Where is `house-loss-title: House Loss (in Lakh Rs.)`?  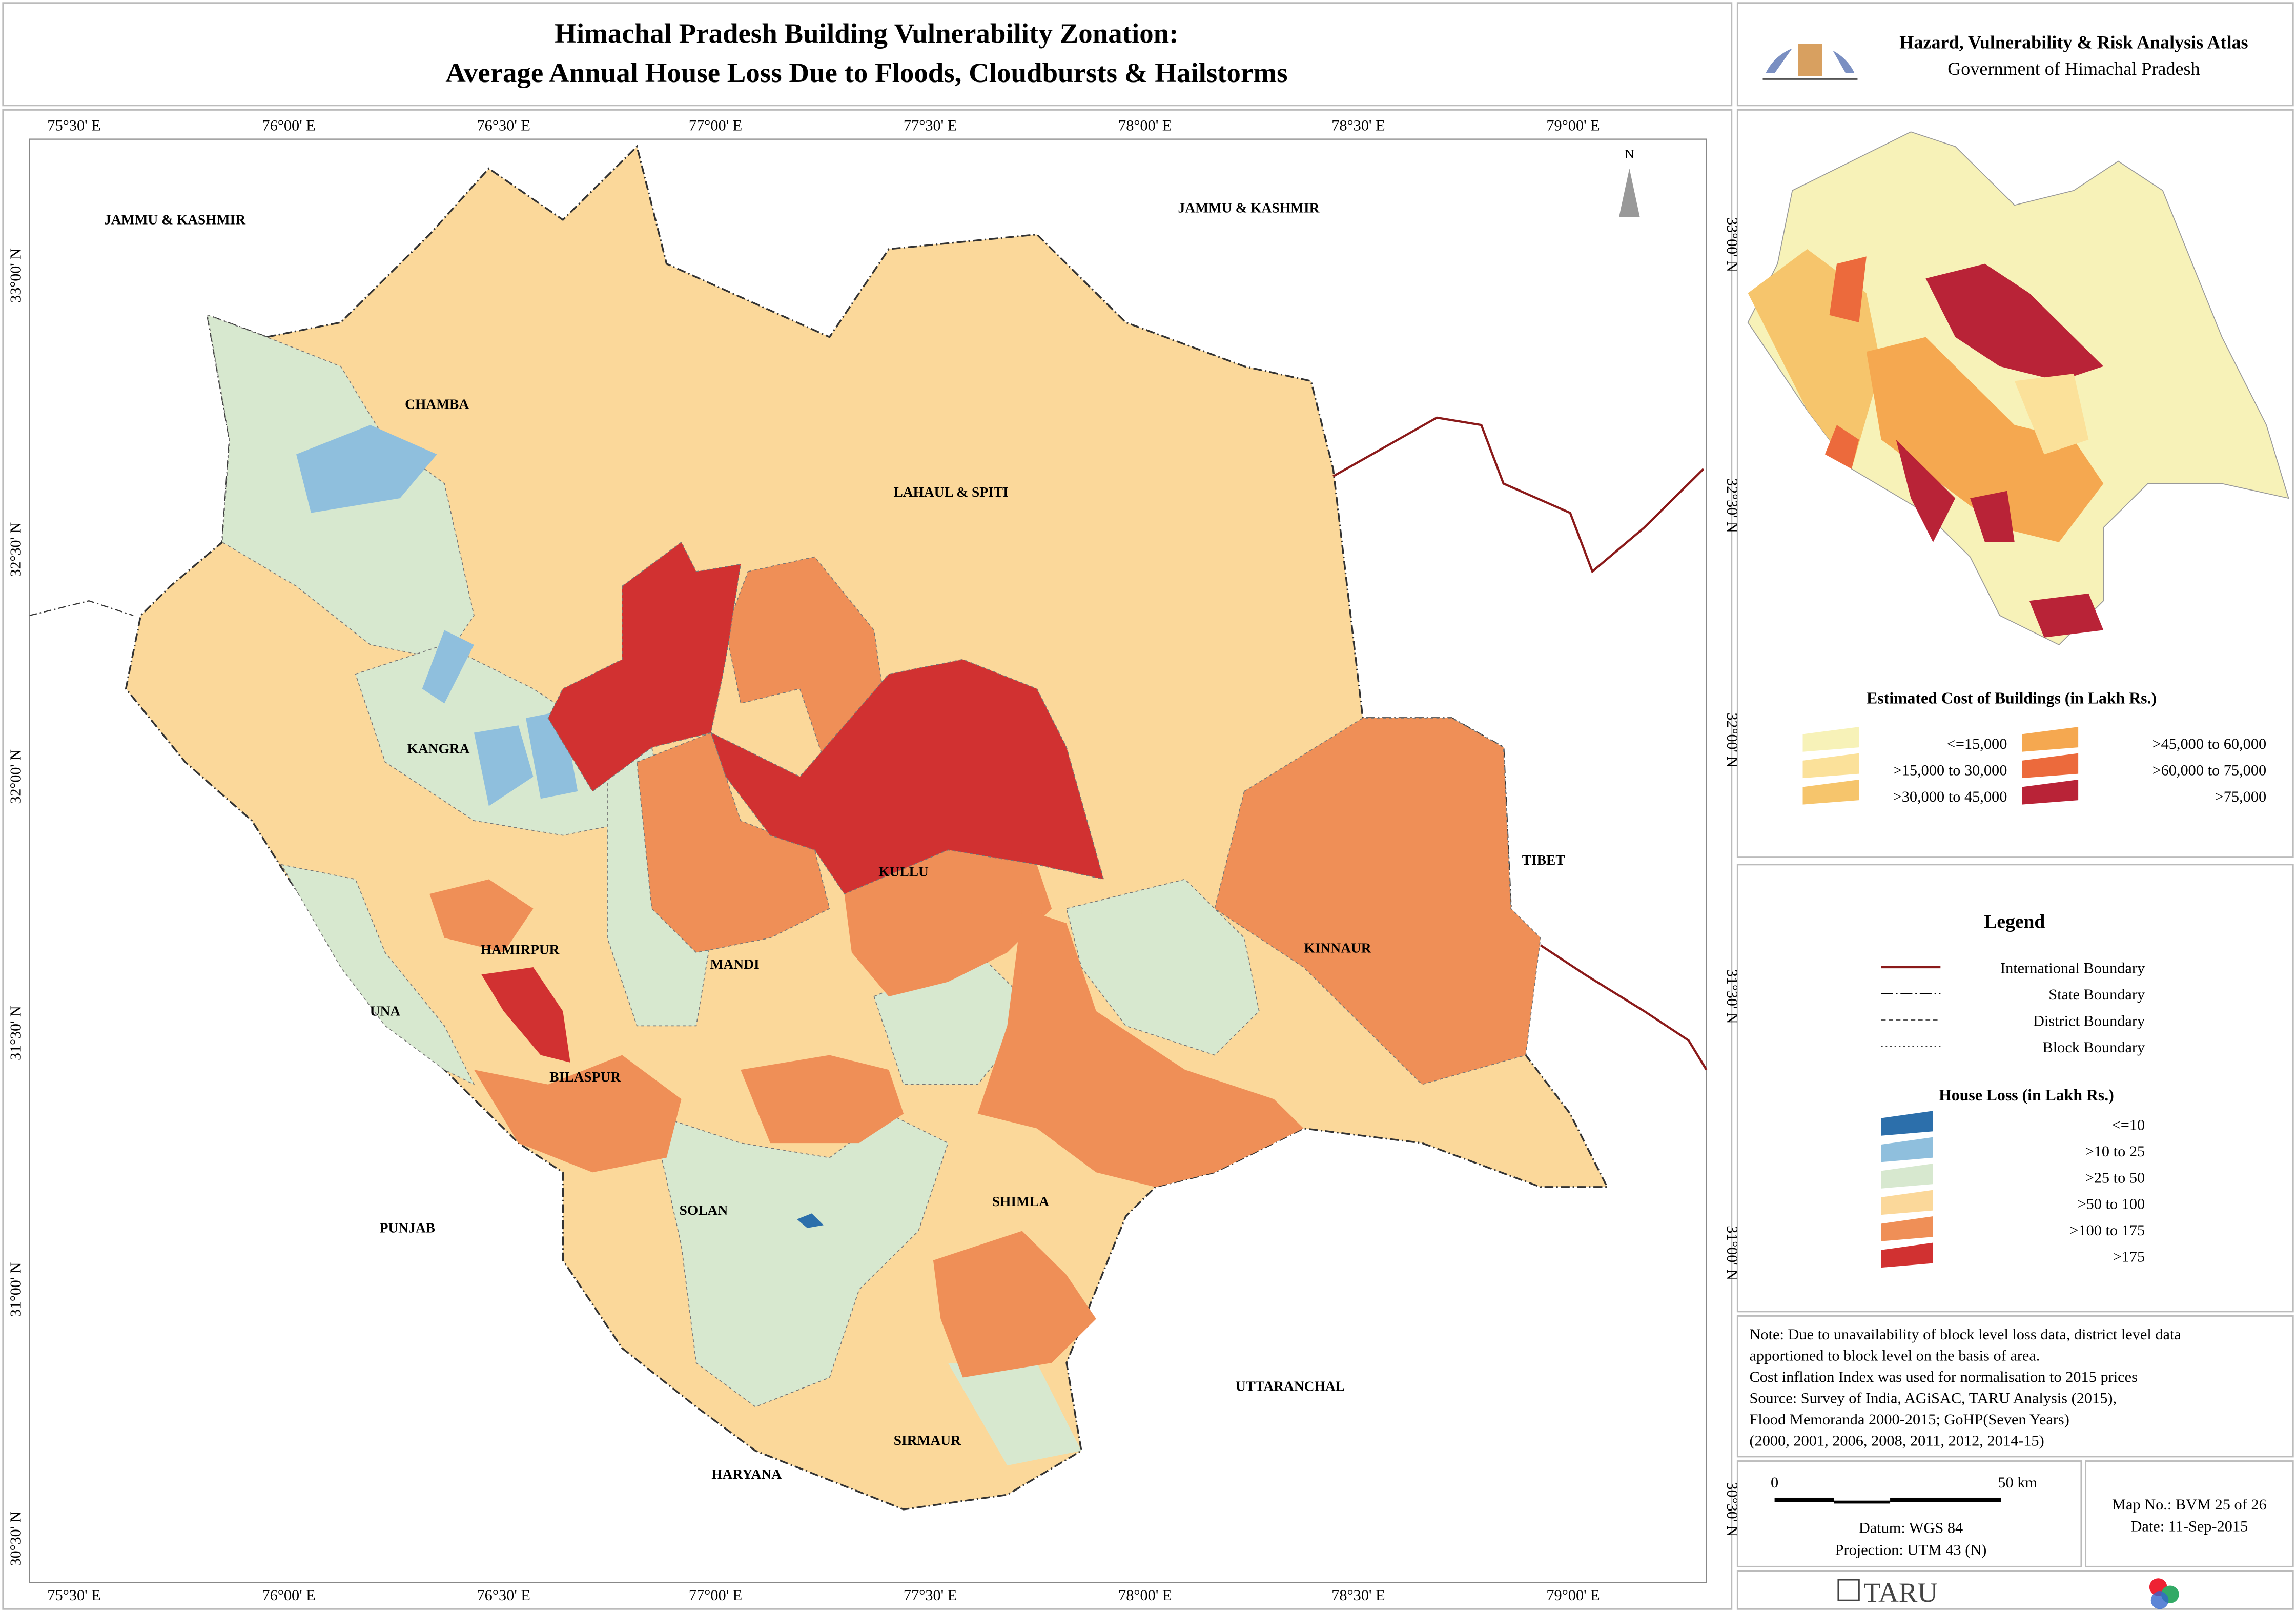 house-loss-title: House Loss (in Lakh Rs.) is located at coordinates (2026, 1095).